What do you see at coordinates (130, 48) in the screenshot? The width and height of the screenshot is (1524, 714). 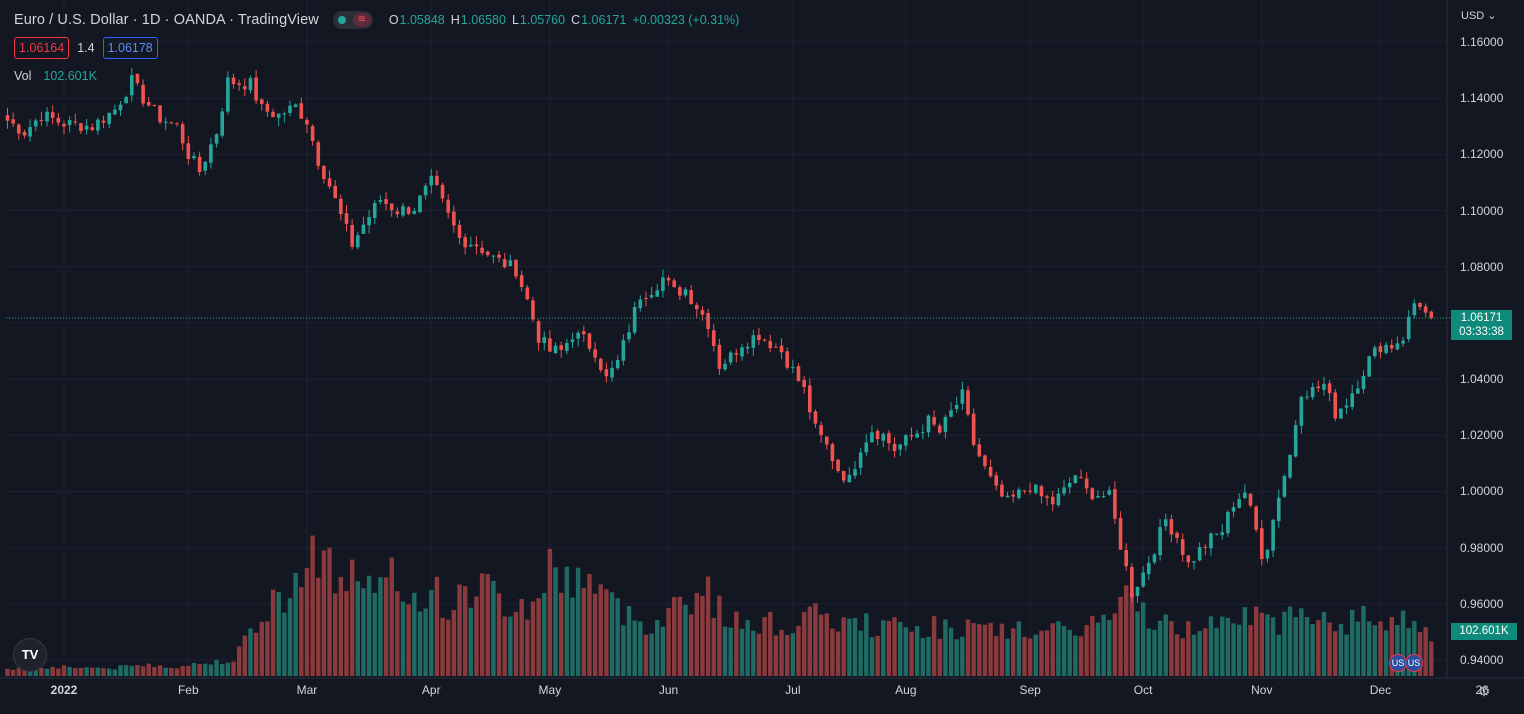 I see `buy-price-button: 1.06178` at bounding box center [130, 48].